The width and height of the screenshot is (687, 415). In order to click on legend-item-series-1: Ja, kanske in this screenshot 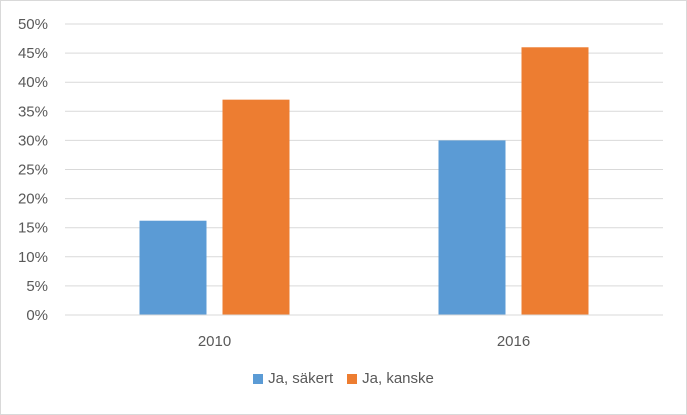, I will do `click(390, 378)`.